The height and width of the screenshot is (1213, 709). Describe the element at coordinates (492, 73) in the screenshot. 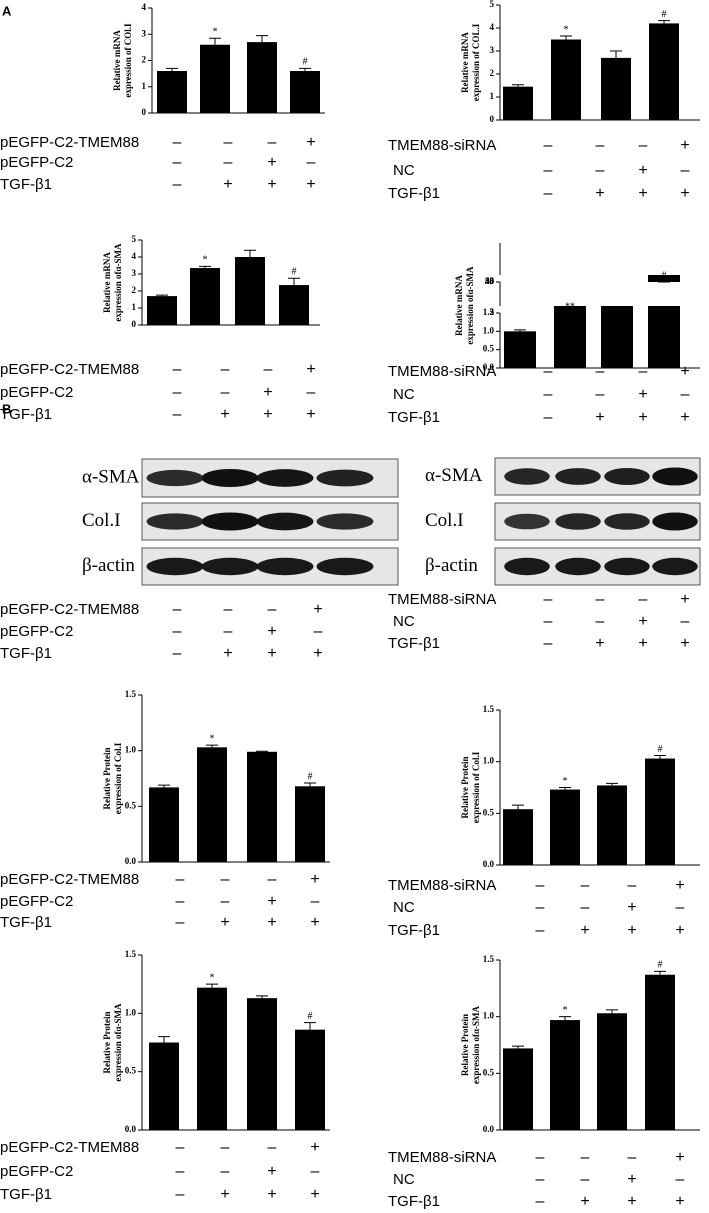

I see `y-tick-label: 2` at that location.